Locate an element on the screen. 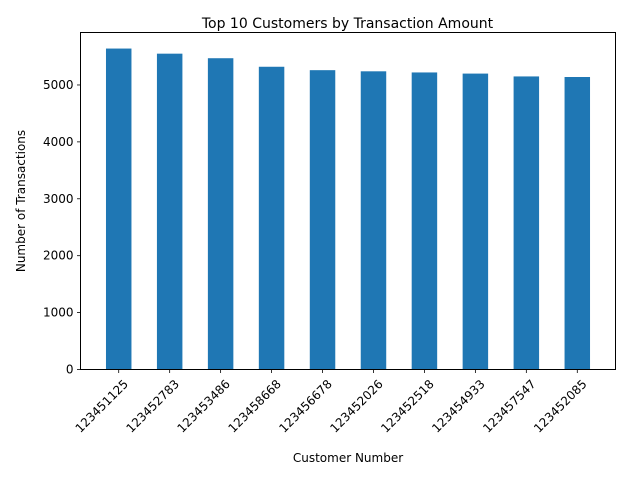  y-axis: 0 1000 2000 3000 4000 5000 is located at coordinates (62, 227).